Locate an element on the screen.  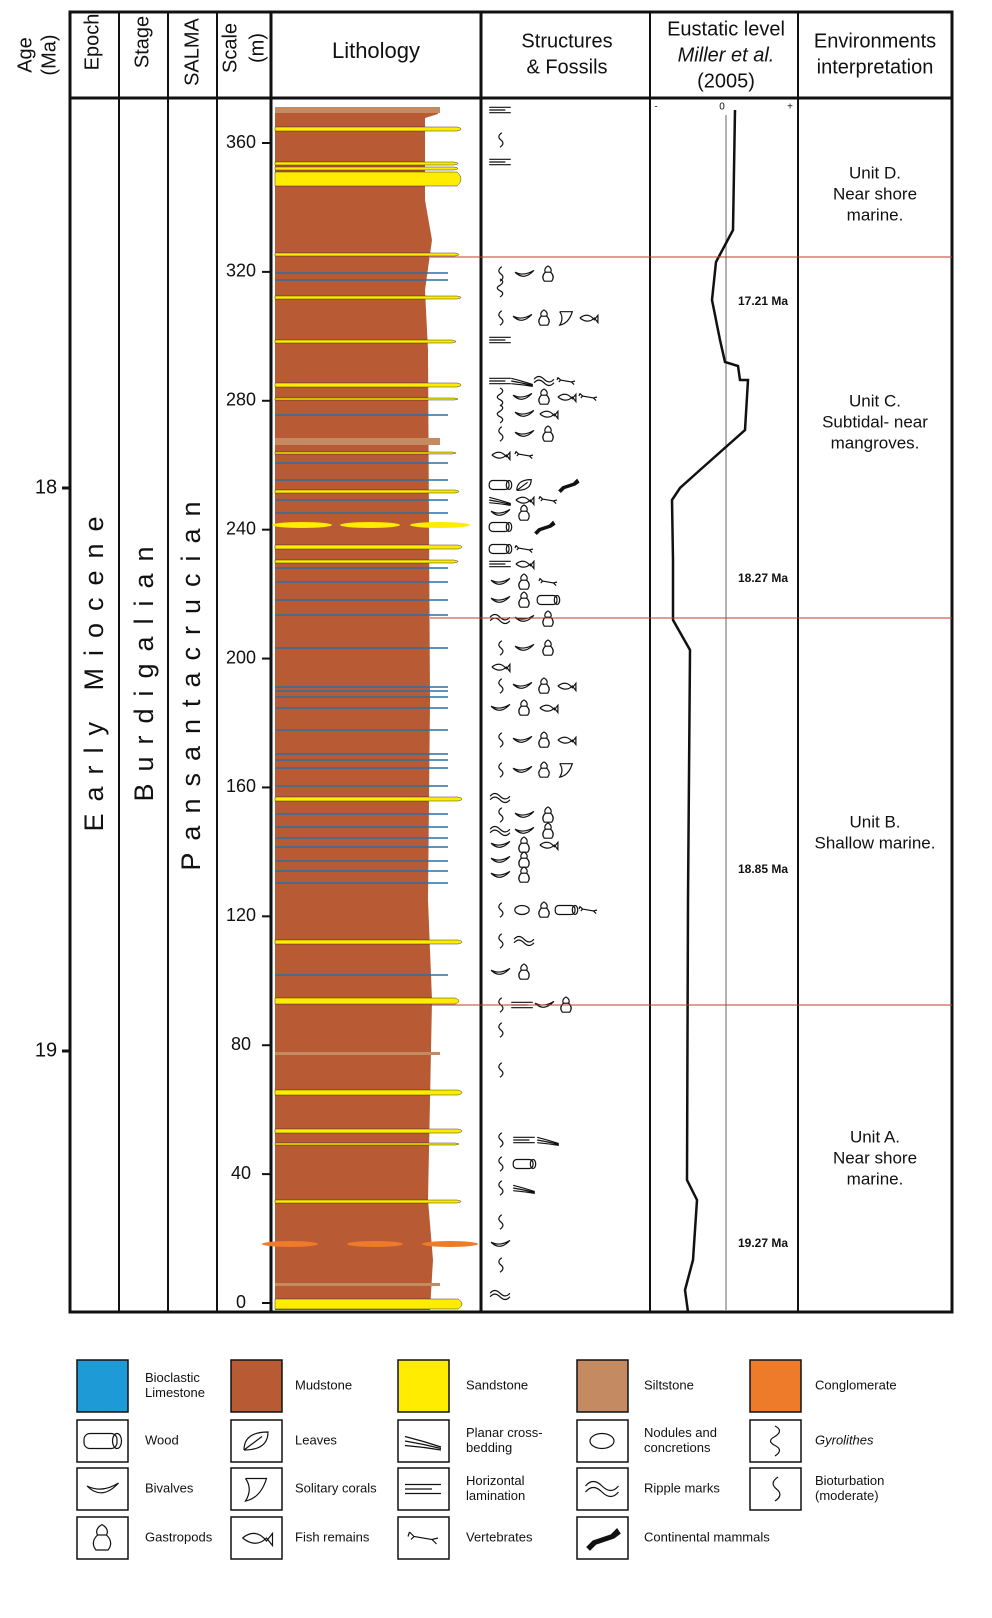
header-label: Age is located at coordinates (25, 55).